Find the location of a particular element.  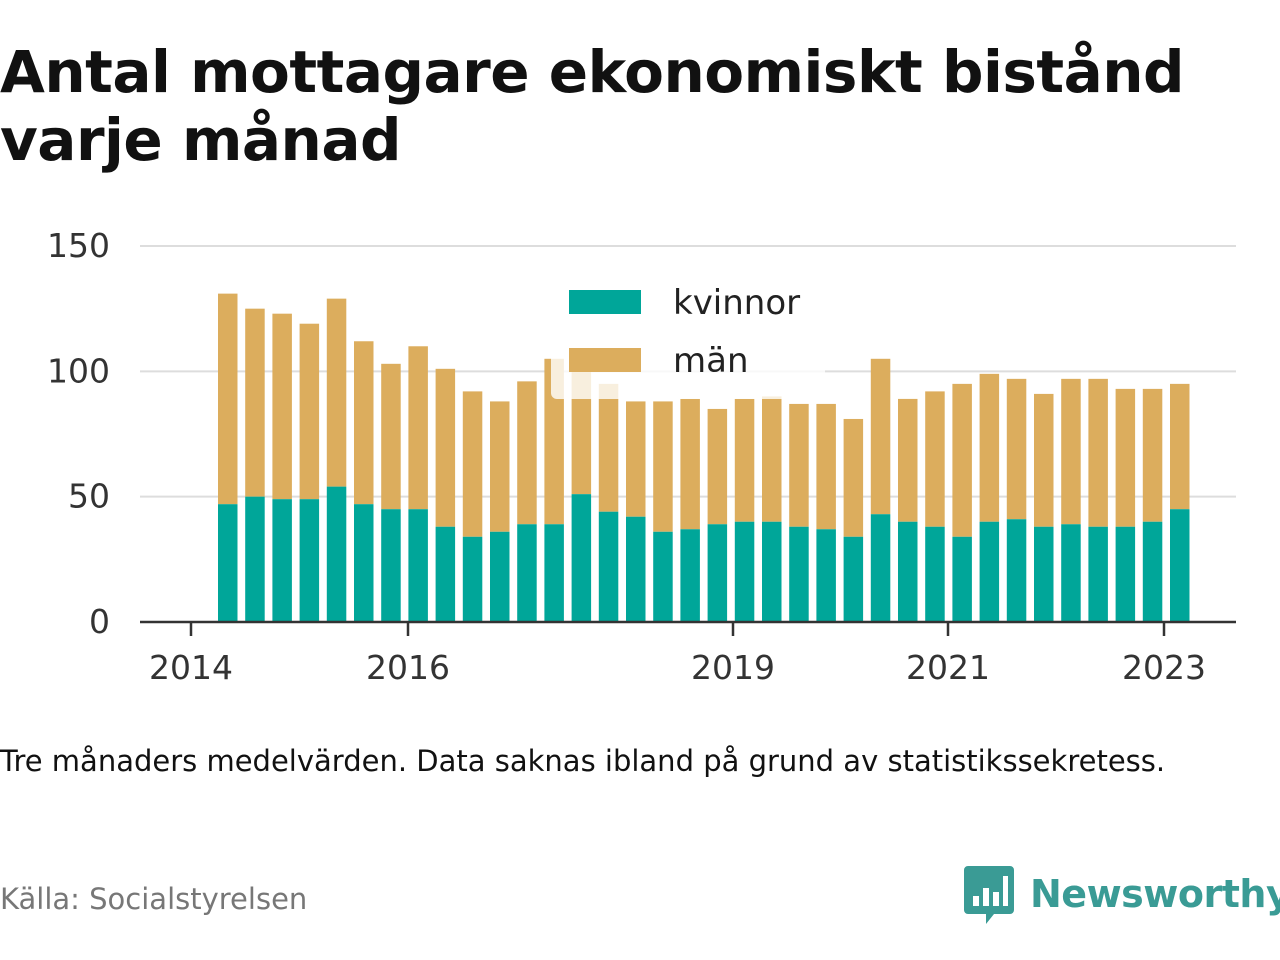

x-tick-label-2021: 2021 is located at coordinates (948, 667).